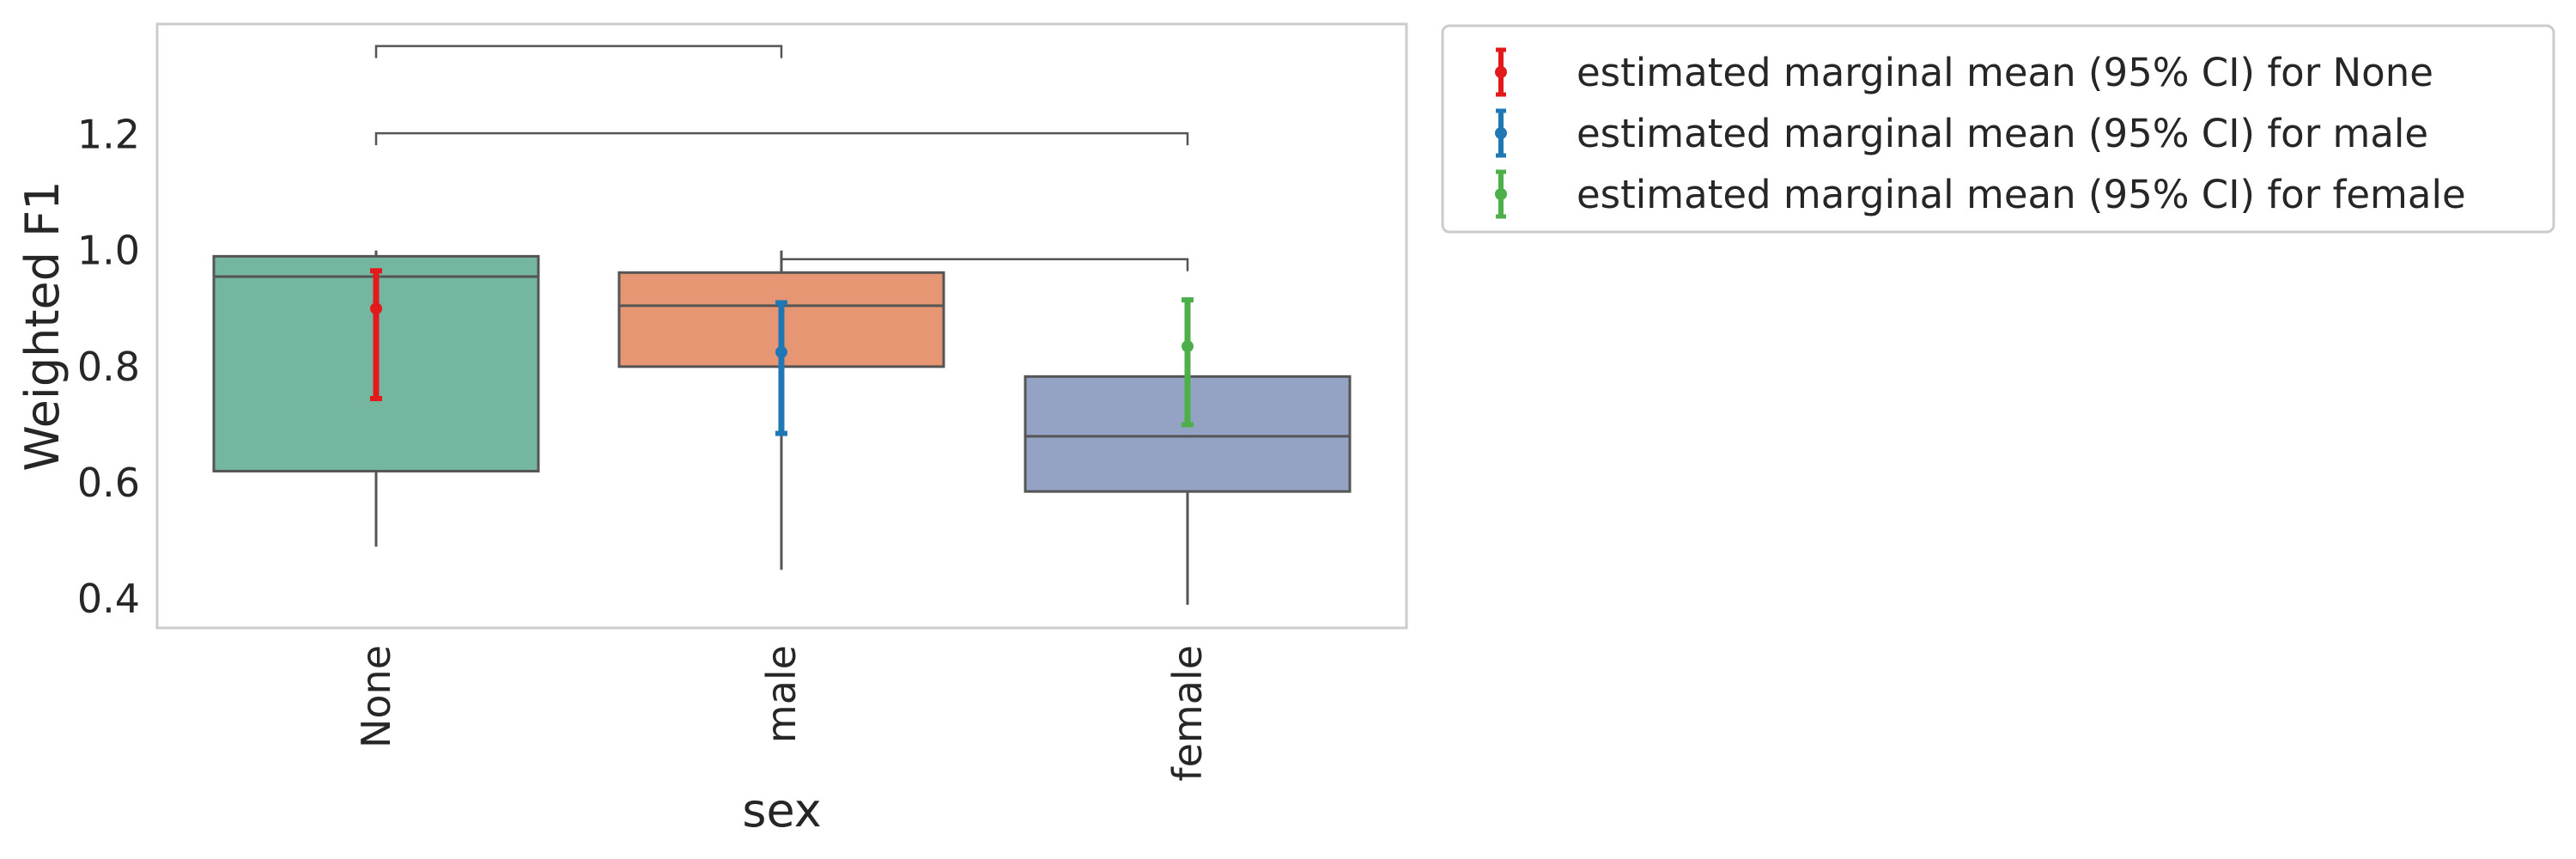 The height and width of the screenshot is (859, 2576). Describe the element at coordinates (42, 325) in the screenshot. I see `y-axis-title: Weighted F1` at that location.